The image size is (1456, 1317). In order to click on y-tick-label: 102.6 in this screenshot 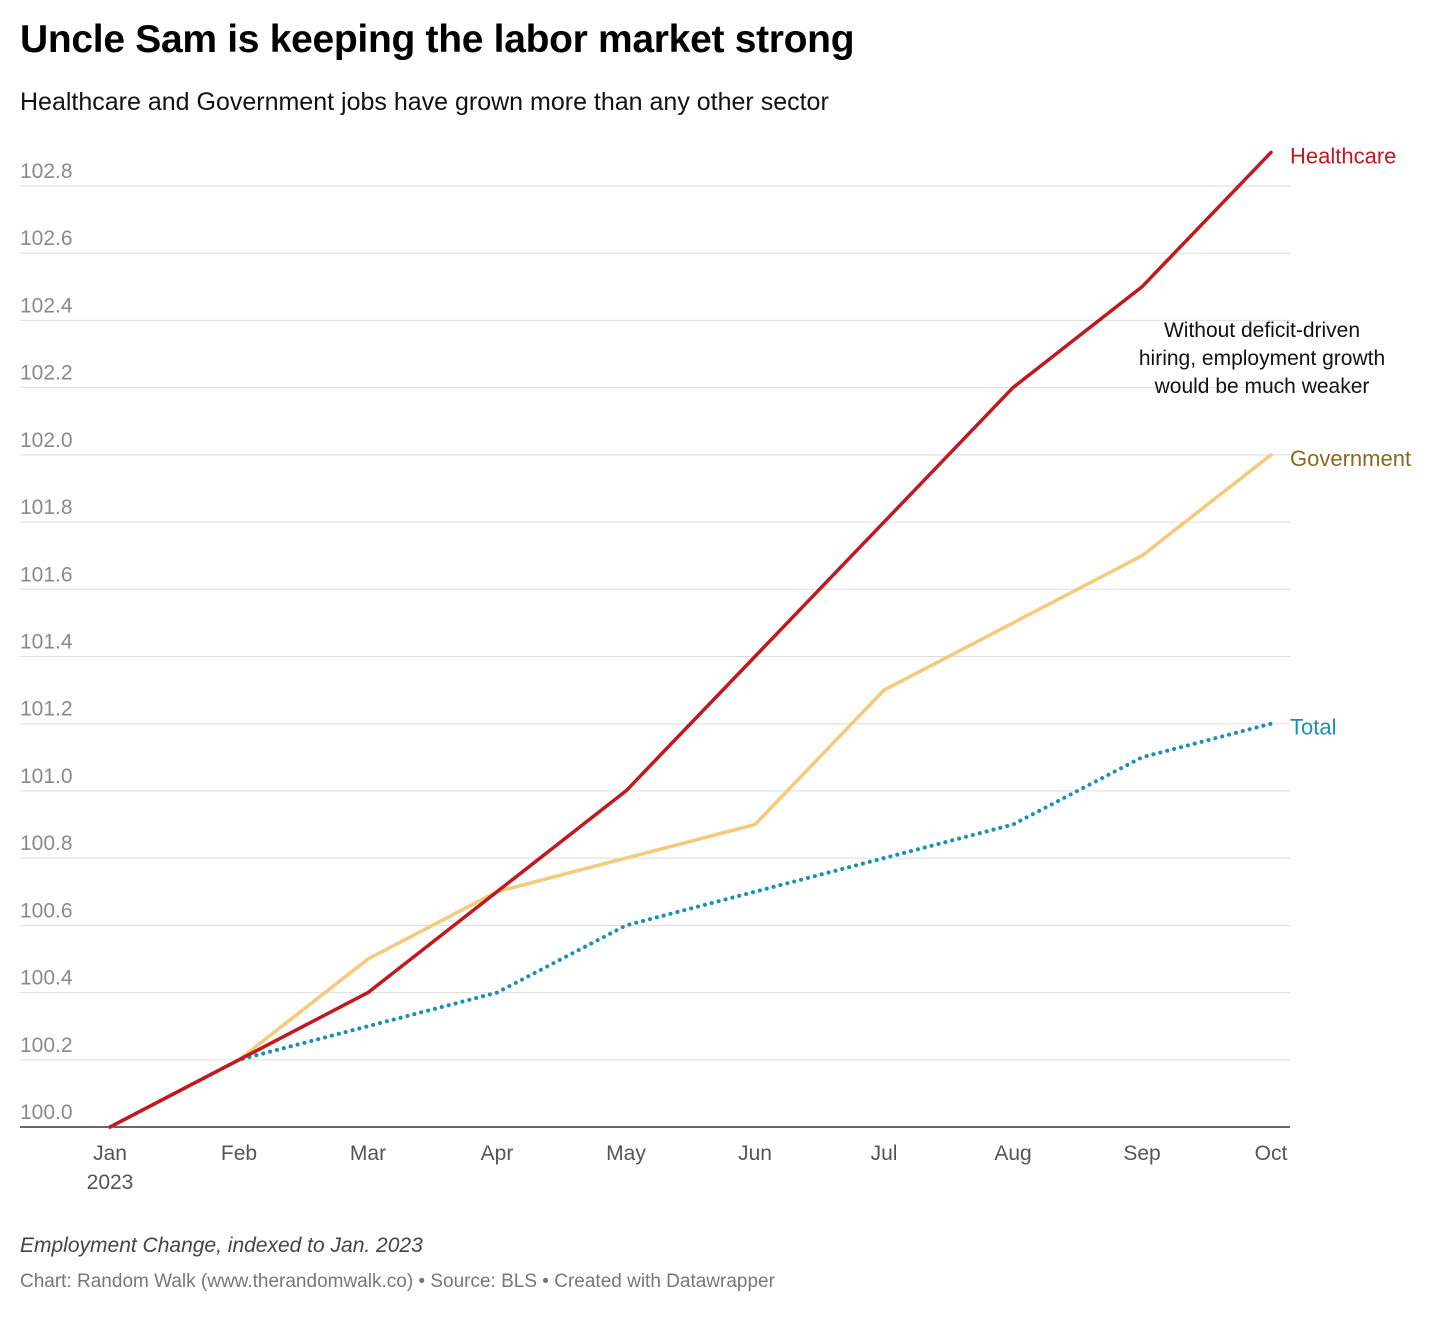, I will do `click(46, 238)`.